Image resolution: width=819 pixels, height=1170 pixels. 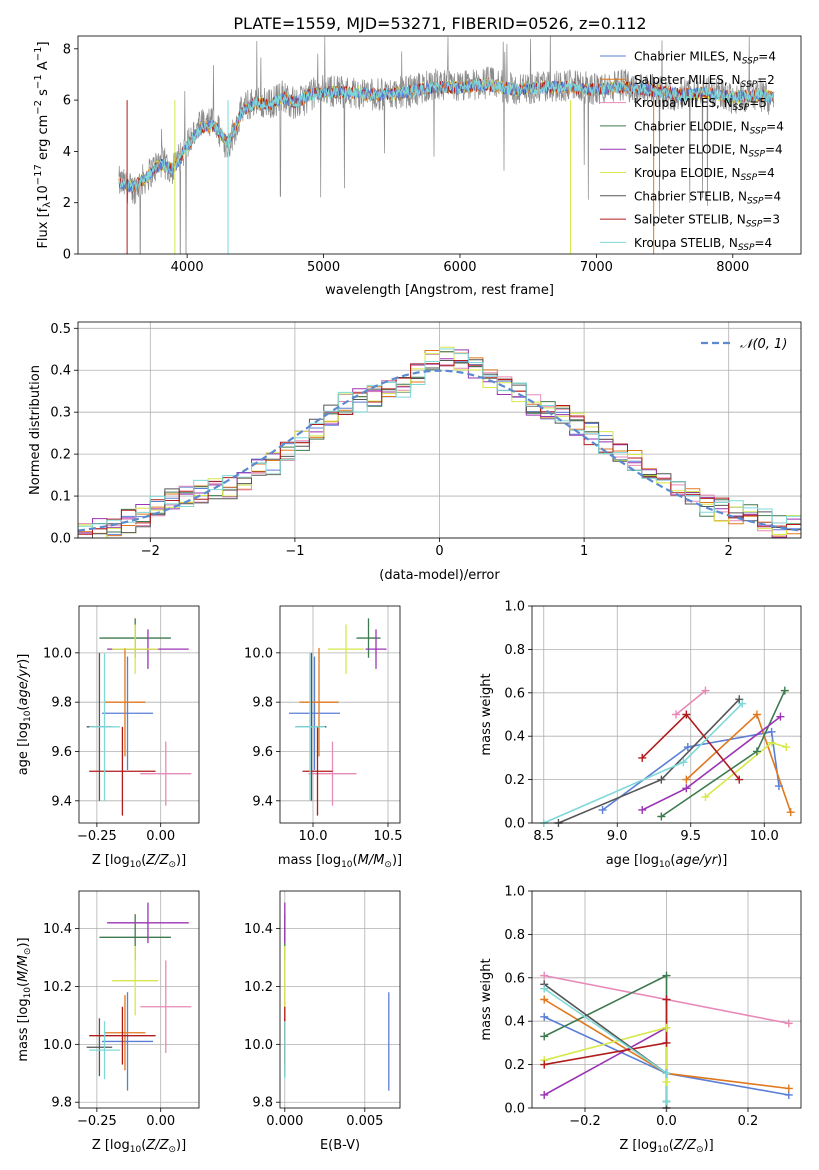 I want to click on x-axis-label: age [log10(age/yr)], so click(x=667, y=861).